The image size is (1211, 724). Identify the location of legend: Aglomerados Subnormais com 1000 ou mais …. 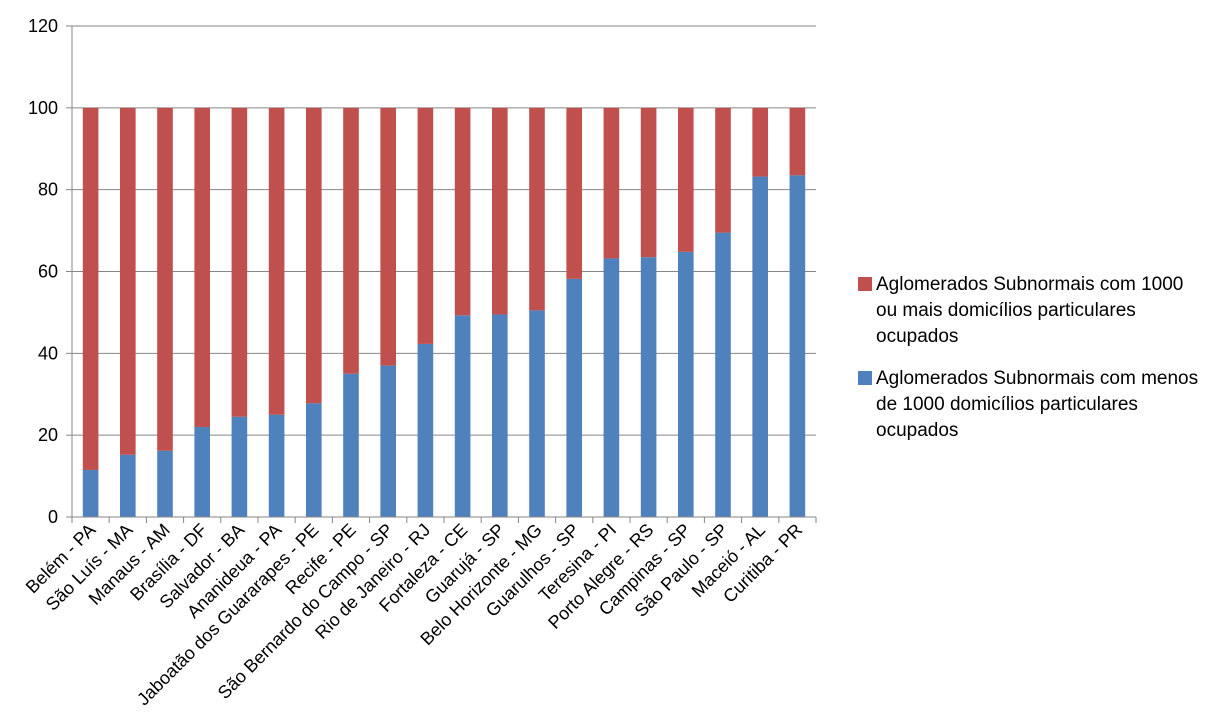
(1033, 366).